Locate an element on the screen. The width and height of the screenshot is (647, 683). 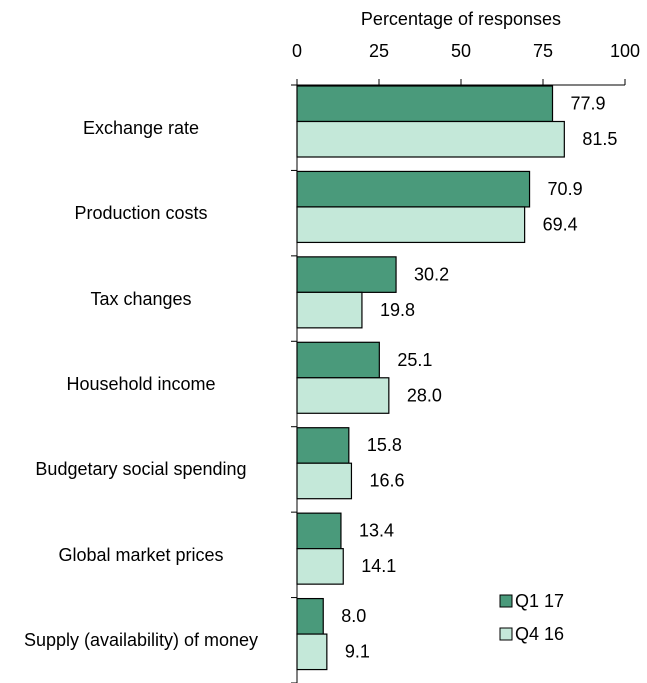
value-label: 9.1 is located at coordinates (357, 652).